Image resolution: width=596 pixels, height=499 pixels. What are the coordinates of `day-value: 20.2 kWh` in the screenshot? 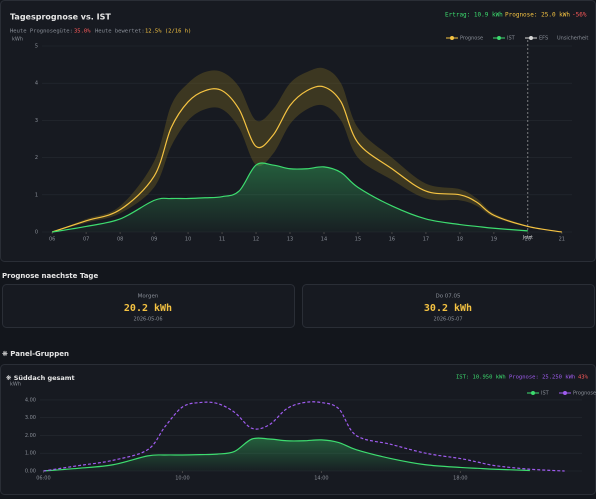 It's located at (148, 308).